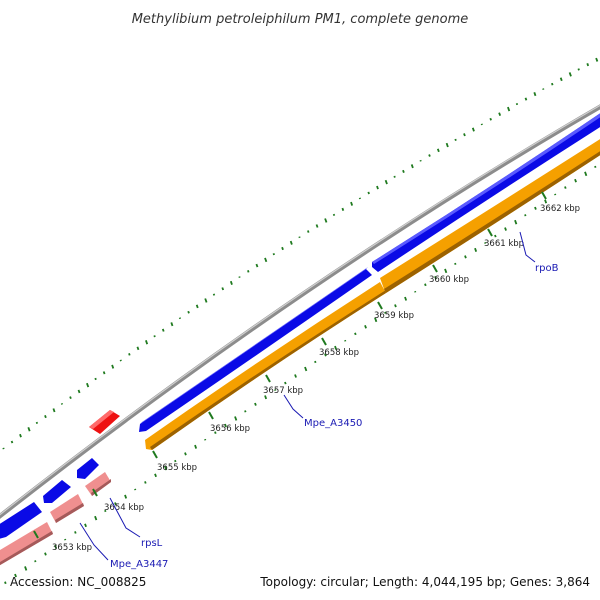  I want to click on cds-reverse-left-shade, so click(26, 548).